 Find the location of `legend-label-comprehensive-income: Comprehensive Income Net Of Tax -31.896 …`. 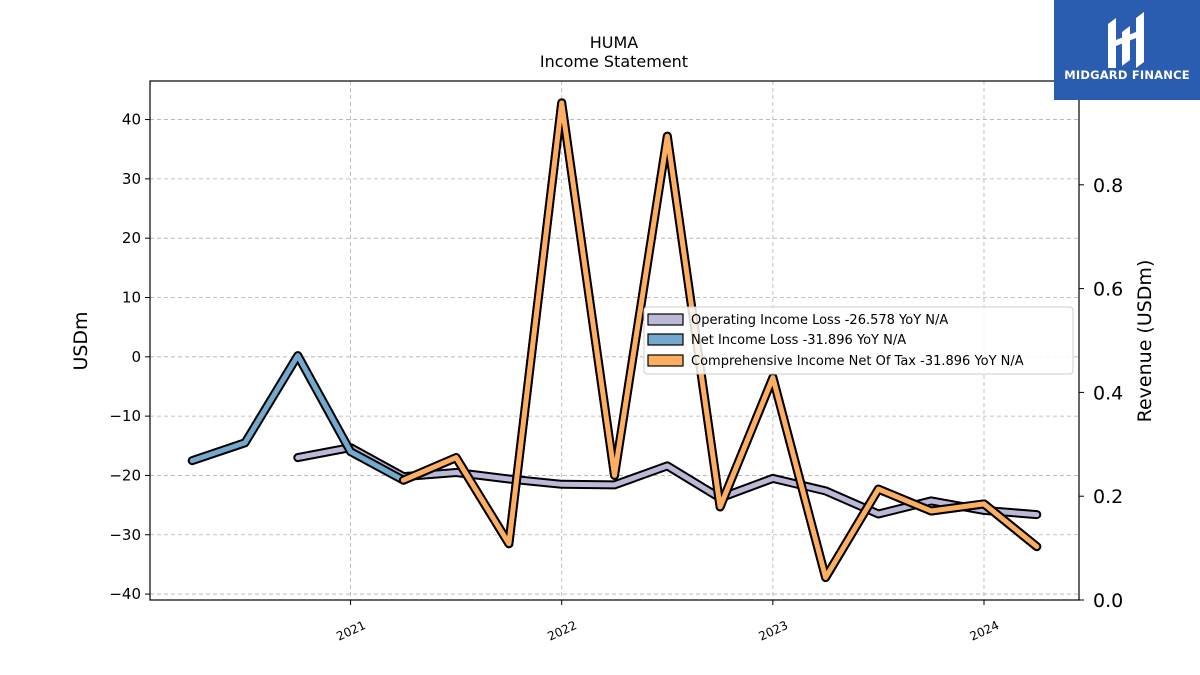

legend-label-comprehensive-income: Comprehensive Income Net Of Tax -31.896 … is located at coordinates (857, 361).